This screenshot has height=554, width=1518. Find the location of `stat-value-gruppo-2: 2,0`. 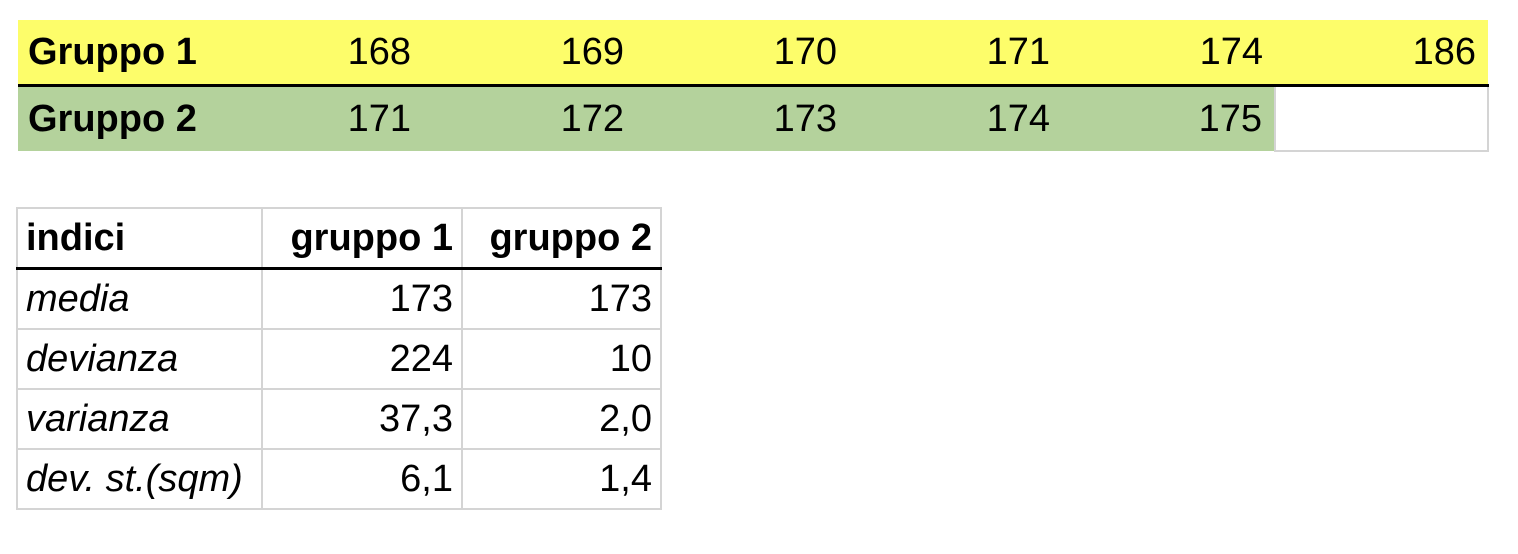

stat-value-gruppo-2: 2,0 is located at coordinates (561, 419).